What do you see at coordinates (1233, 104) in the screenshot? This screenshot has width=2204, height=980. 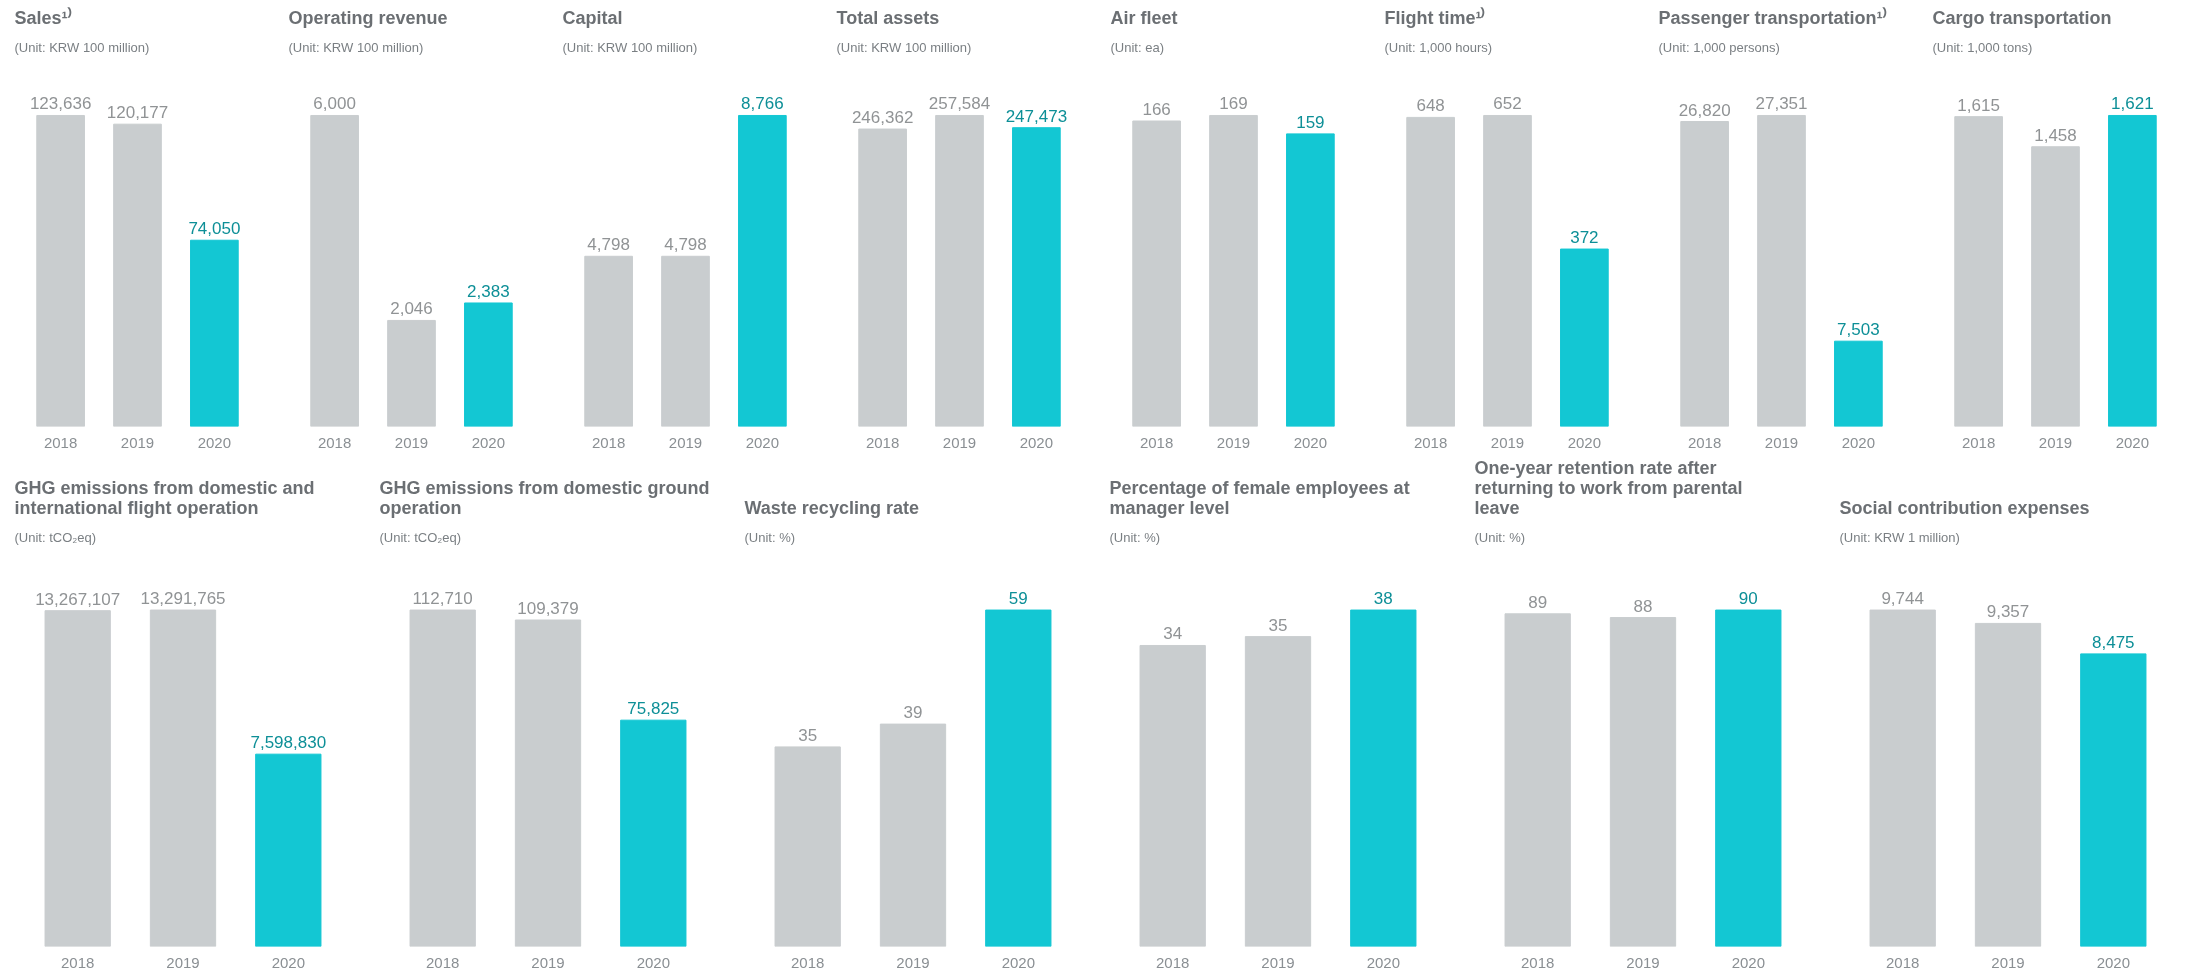 I see `data-label: 169` at bounding box center [1233, 104].